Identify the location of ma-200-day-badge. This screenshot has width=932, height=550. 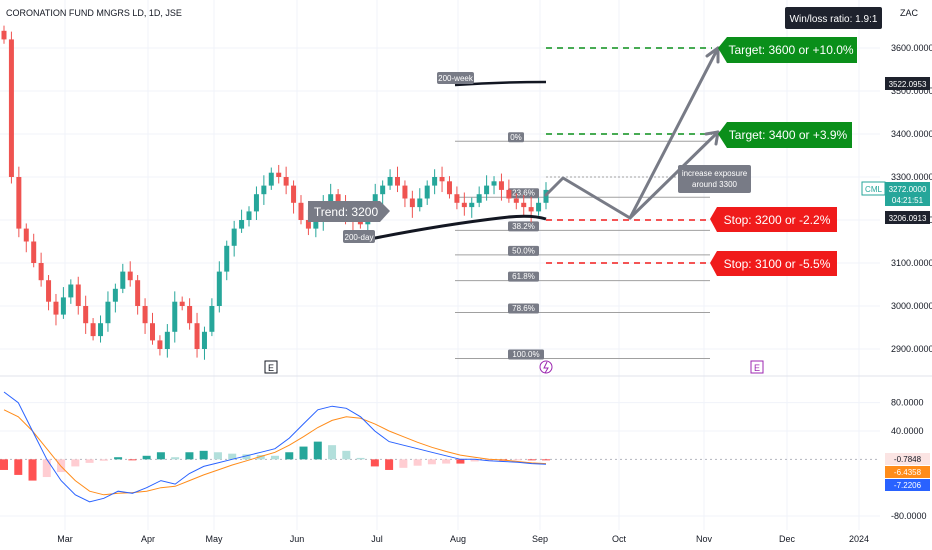
(907, 217).